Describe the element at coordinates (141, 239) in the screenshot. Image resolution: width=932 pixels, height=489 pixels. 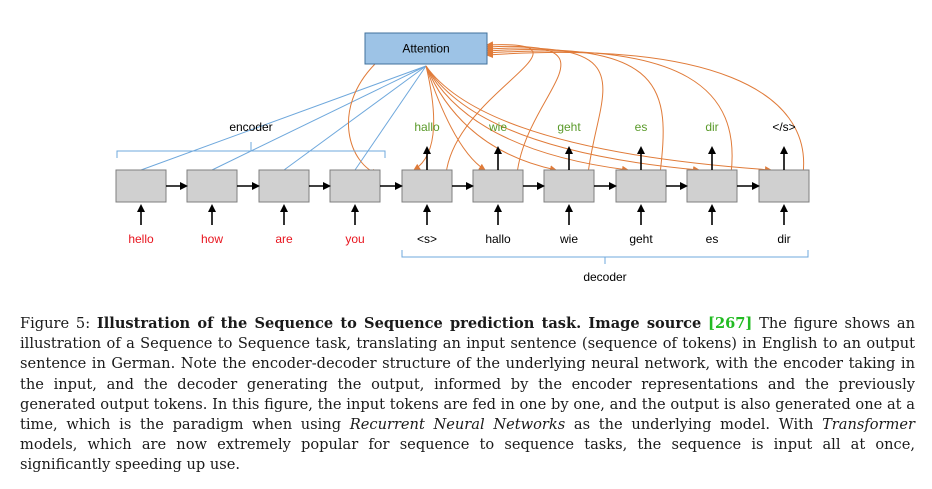
I see `encoder-input-token: hello` at that location.